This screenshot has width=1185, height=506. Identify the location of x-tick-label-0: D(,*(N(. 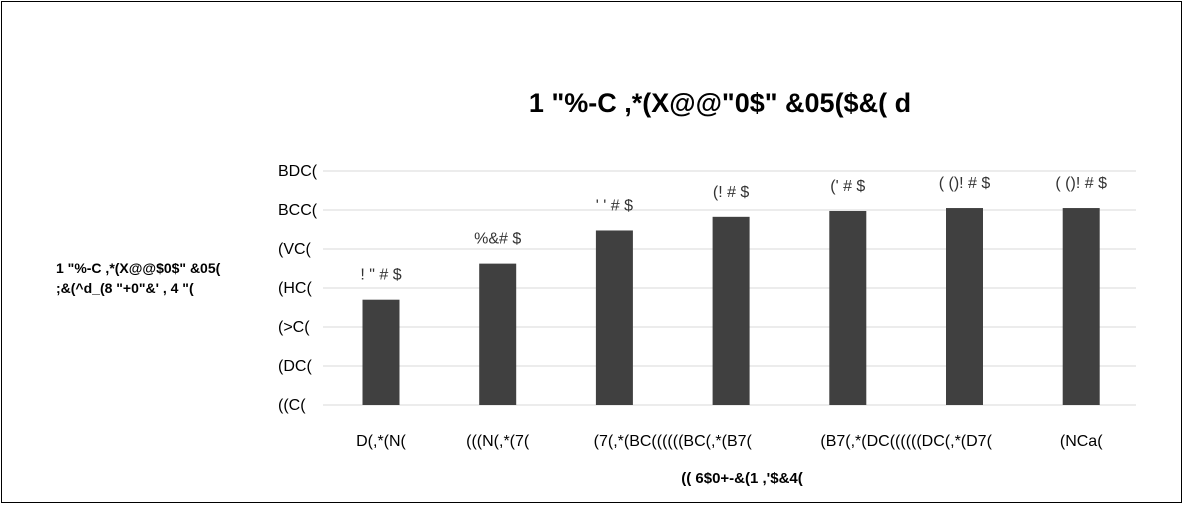
(381, 441).